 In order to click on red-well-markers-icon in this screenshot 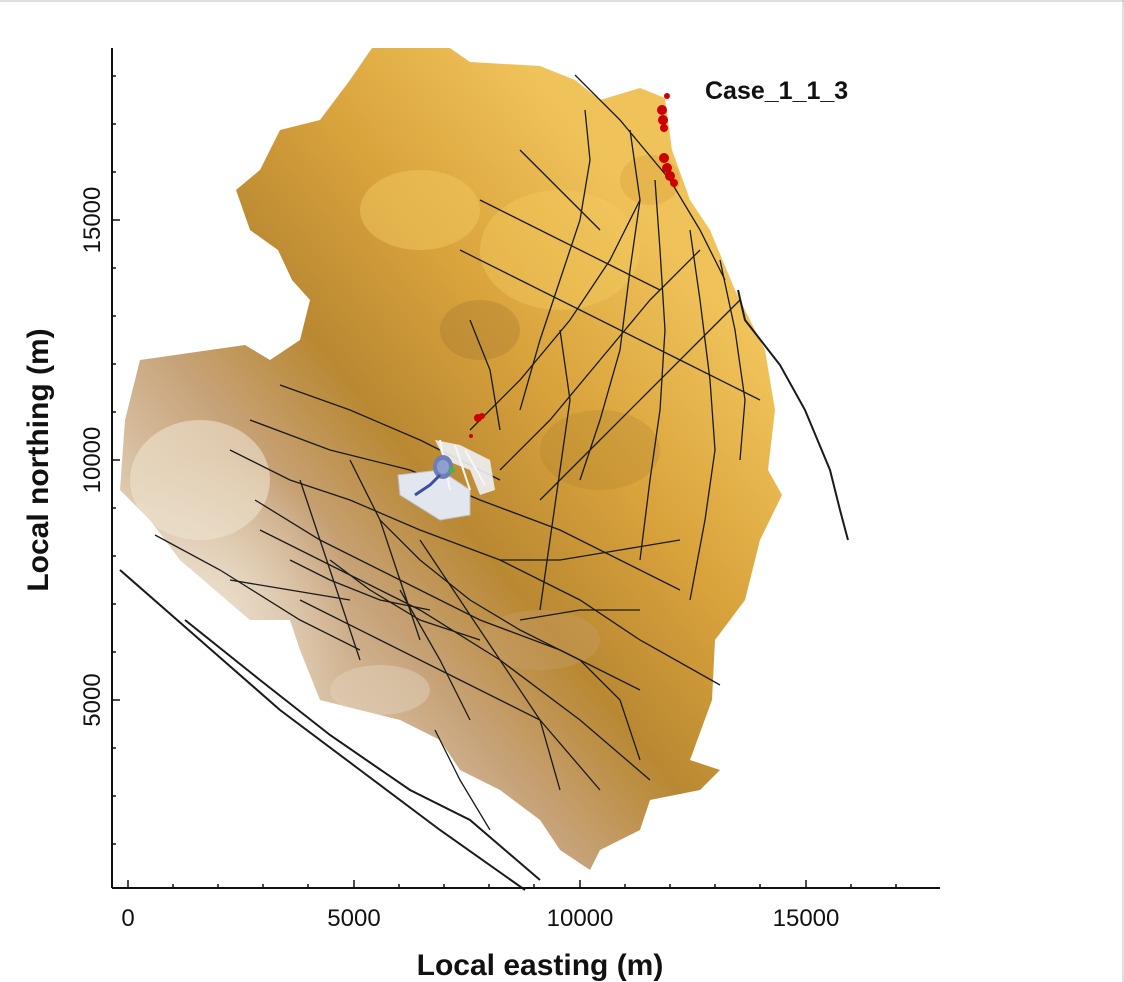, I will do `click(573, 265)`.